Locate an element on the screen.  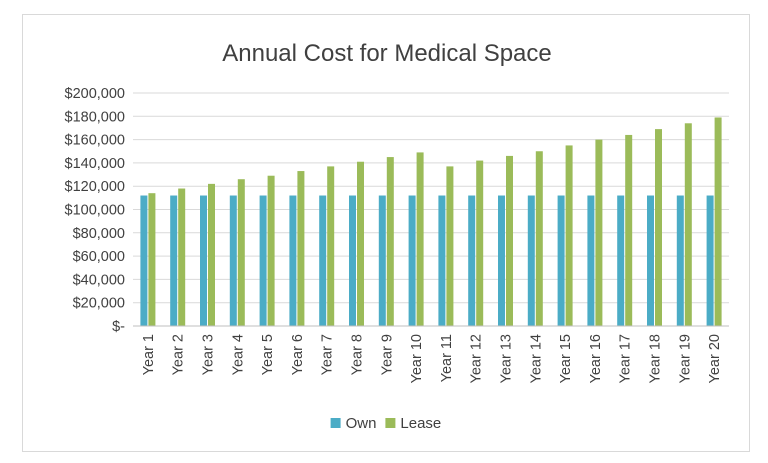
y-tick-label: $140,000 is located at coordinates (95, 164).